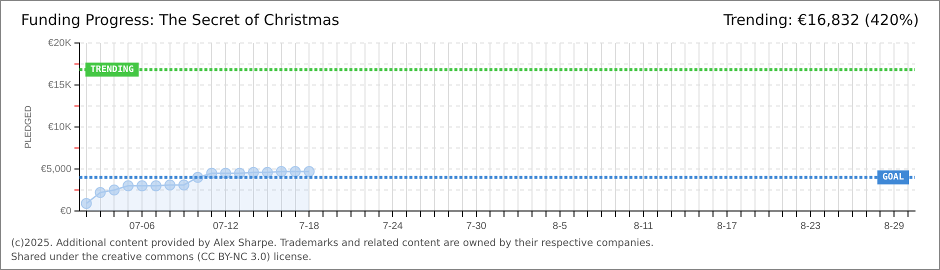 The height and width of the screenshot is (270, 940). I want to click on y-tick-label: €0, so click(66, 211).